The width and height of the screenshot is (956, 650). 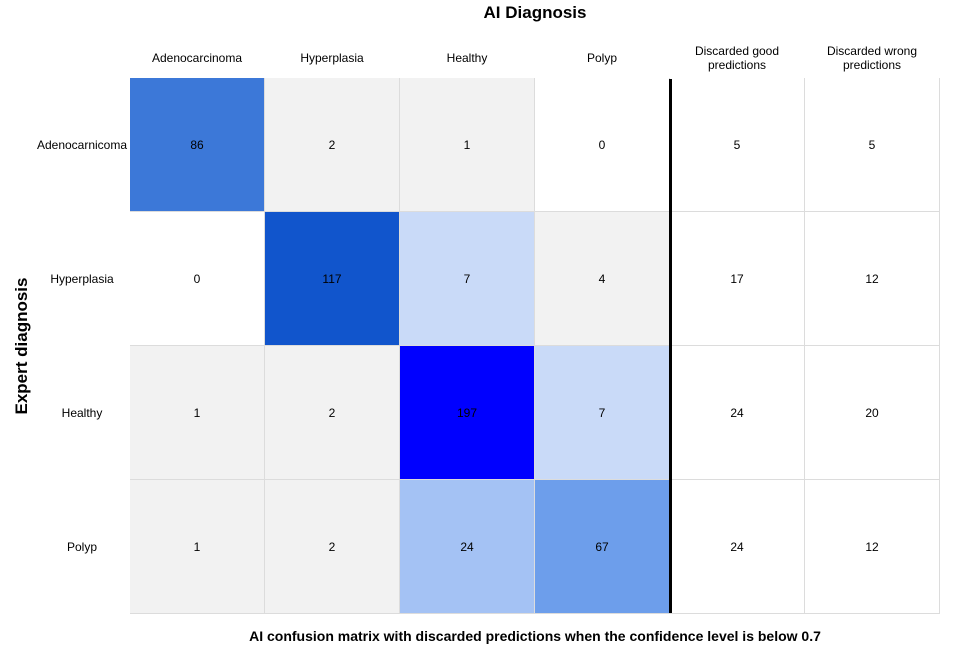 What do you see at coordinates (82, 547) in the screenshot?
I see `row-header: Polyp` at bounding box center [82, 547].